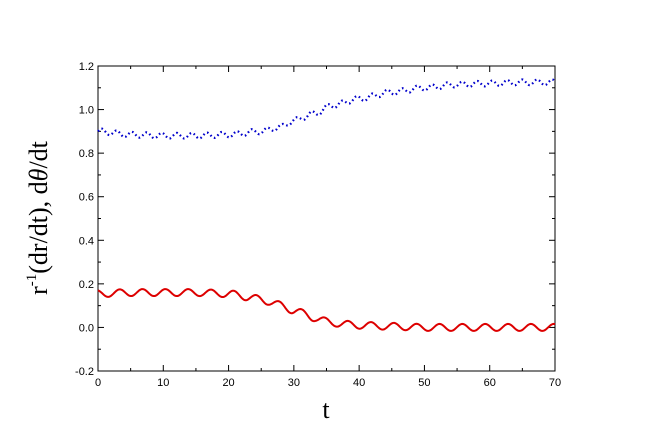  Describe the element at coordinates (86, 241) in the screenshot. I see `y-tick-label: 0.4` at that location.